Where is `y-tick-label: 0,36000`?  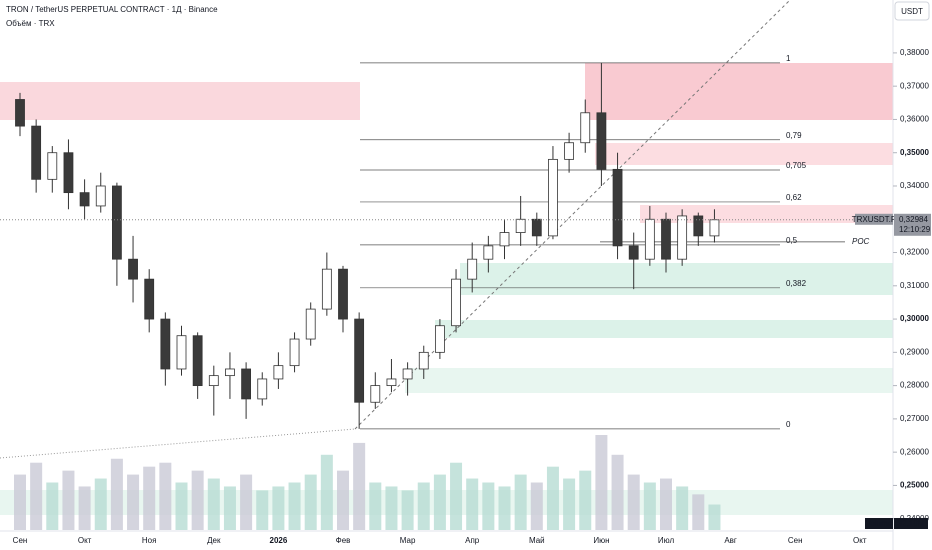
y-tick-label: 0,36000 is located at coordinates (914, 119).